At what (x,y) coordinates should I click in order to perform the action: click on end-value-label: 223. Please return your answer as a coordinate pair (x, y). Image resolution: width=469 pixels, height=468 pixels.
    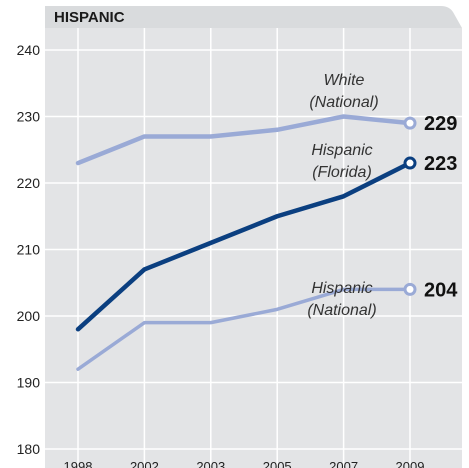
    Looking at the image, I should click on (440, 164).